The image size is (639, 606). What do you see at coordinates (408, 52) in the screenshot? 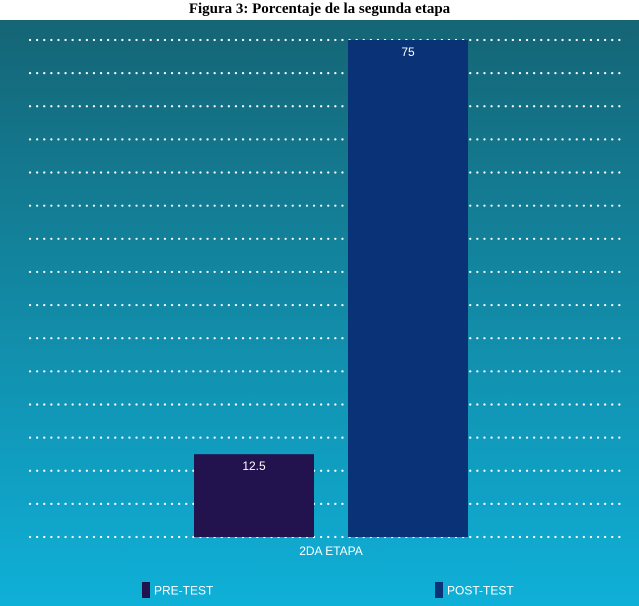
I see `data-label: 75` at bounding box center [408, 52].